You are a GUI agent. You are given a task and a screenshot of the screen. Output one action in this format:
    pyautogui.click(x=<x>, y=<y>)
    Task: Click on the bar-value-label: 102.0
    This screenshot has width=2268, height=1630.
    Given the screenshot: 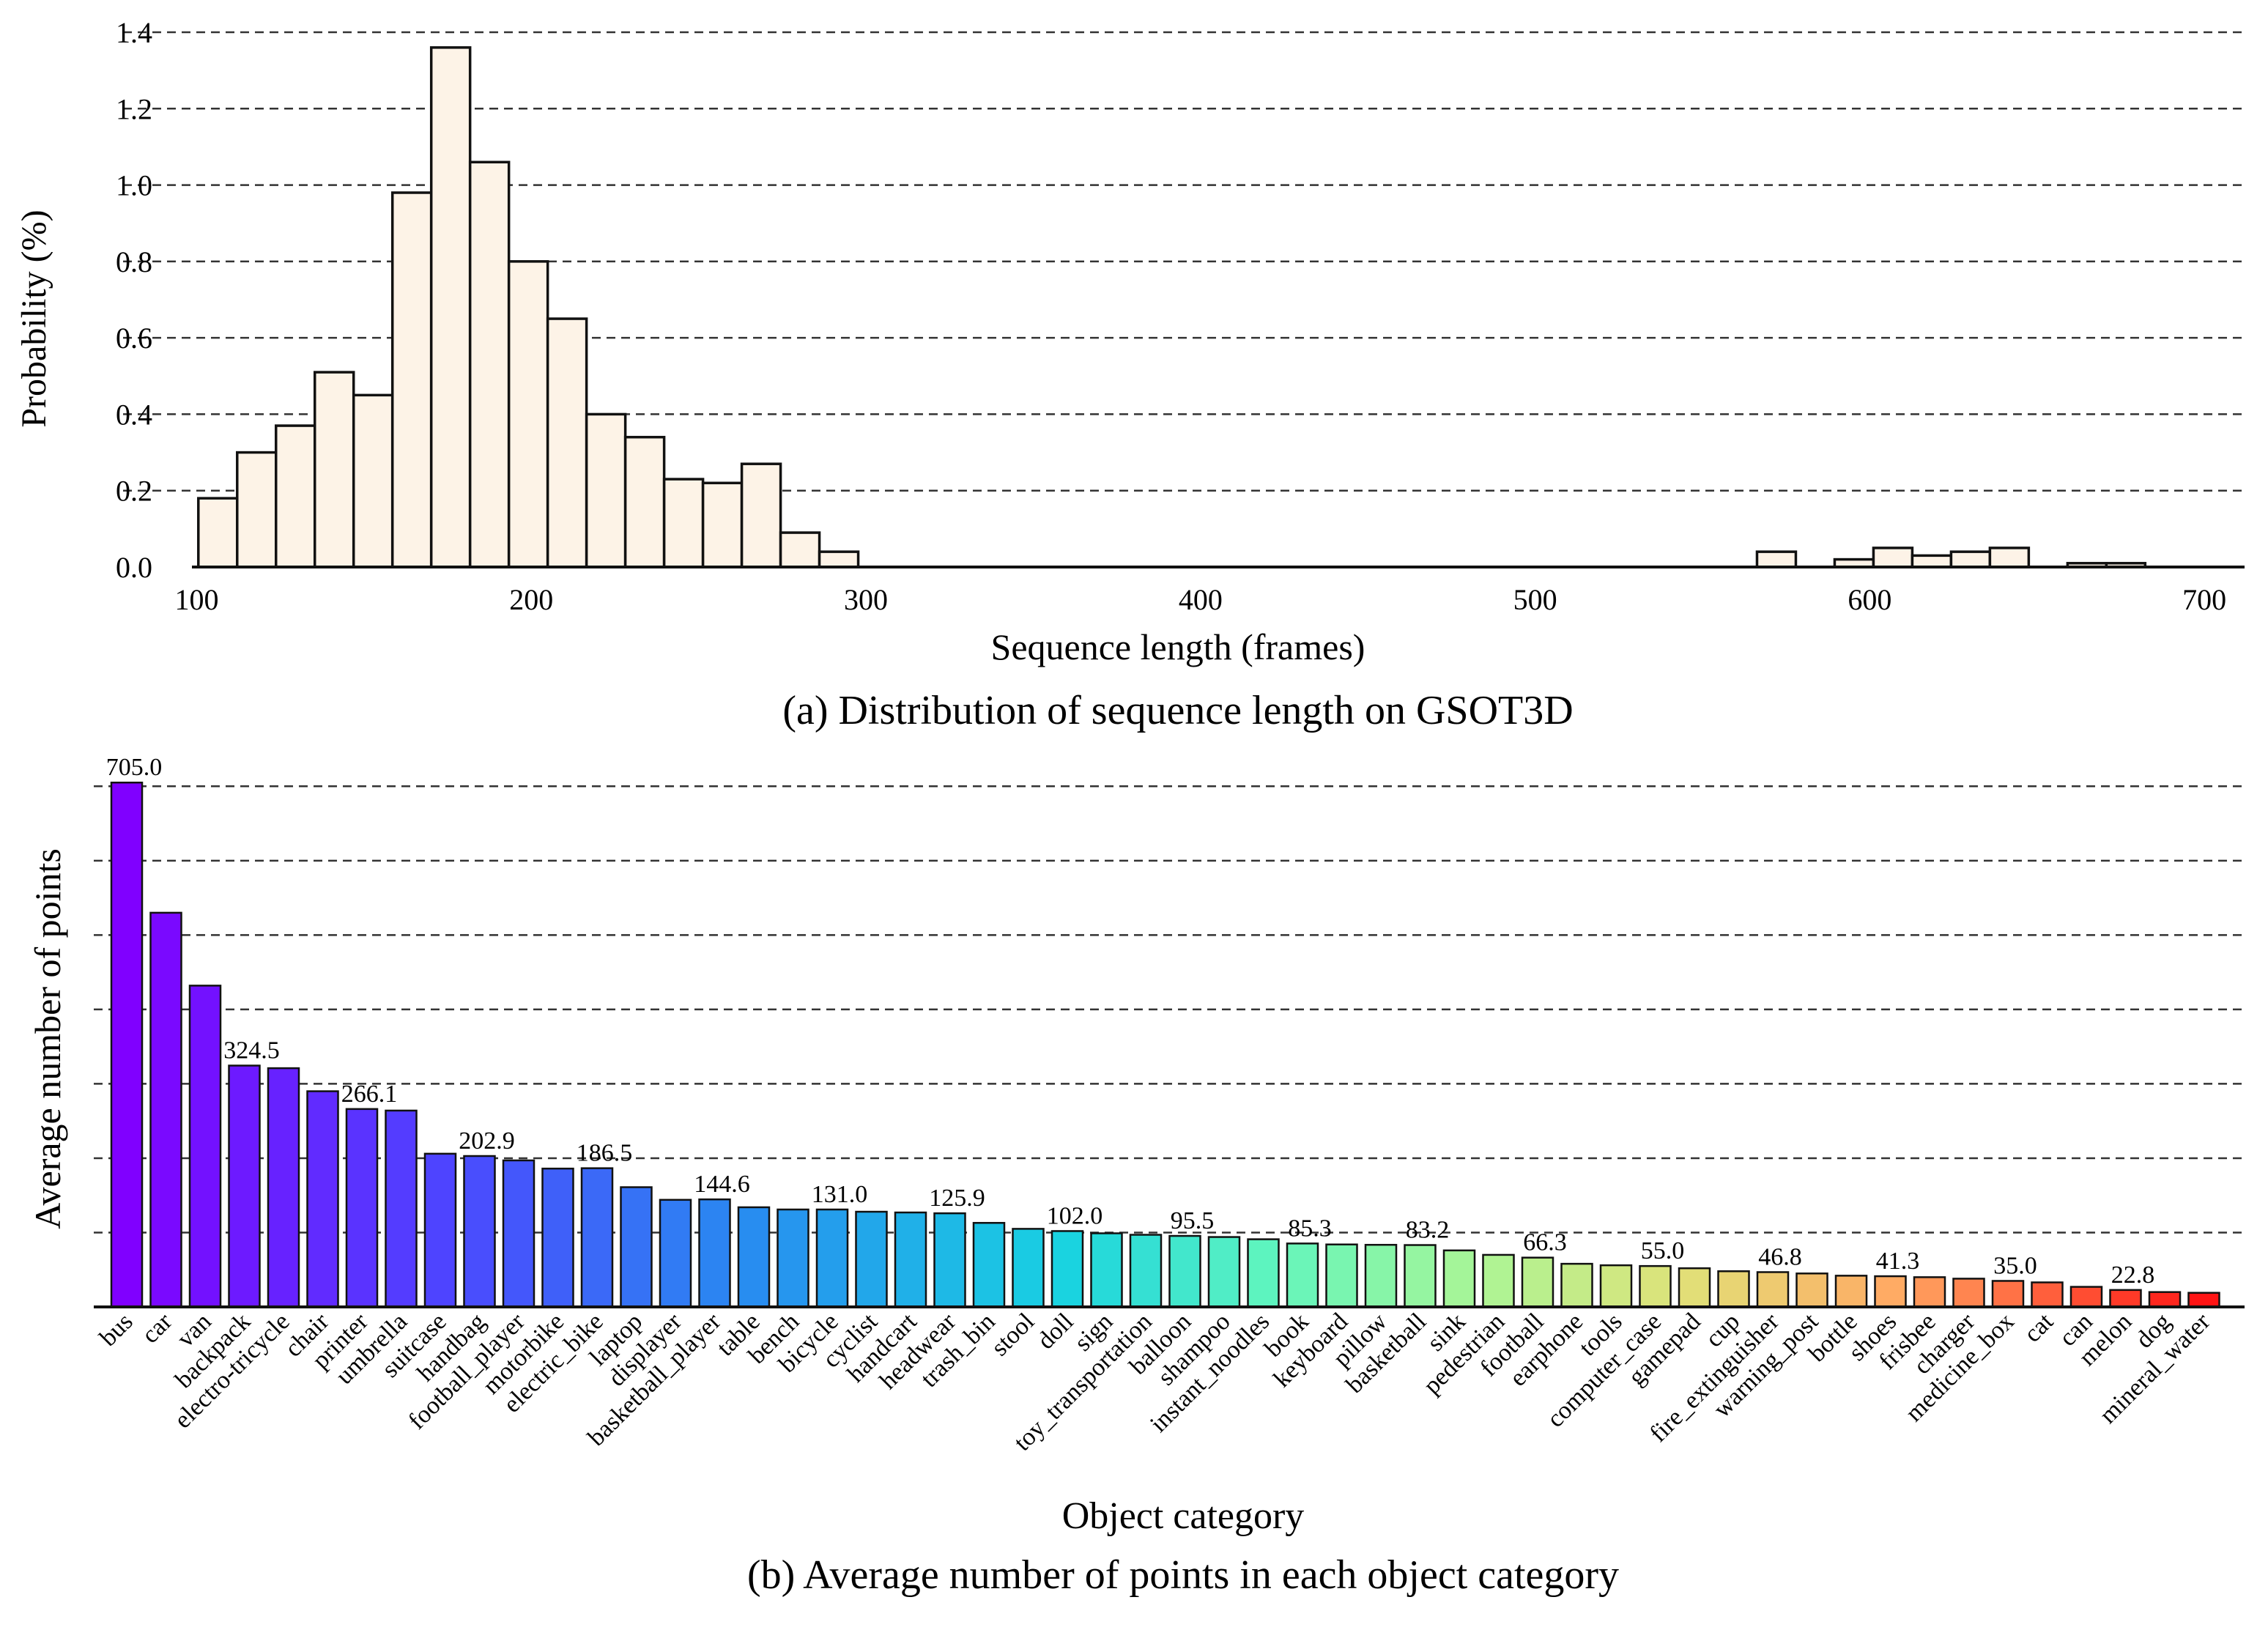 What is the action you would take?
    pyautogui.click(x=1075, y=1215)
    